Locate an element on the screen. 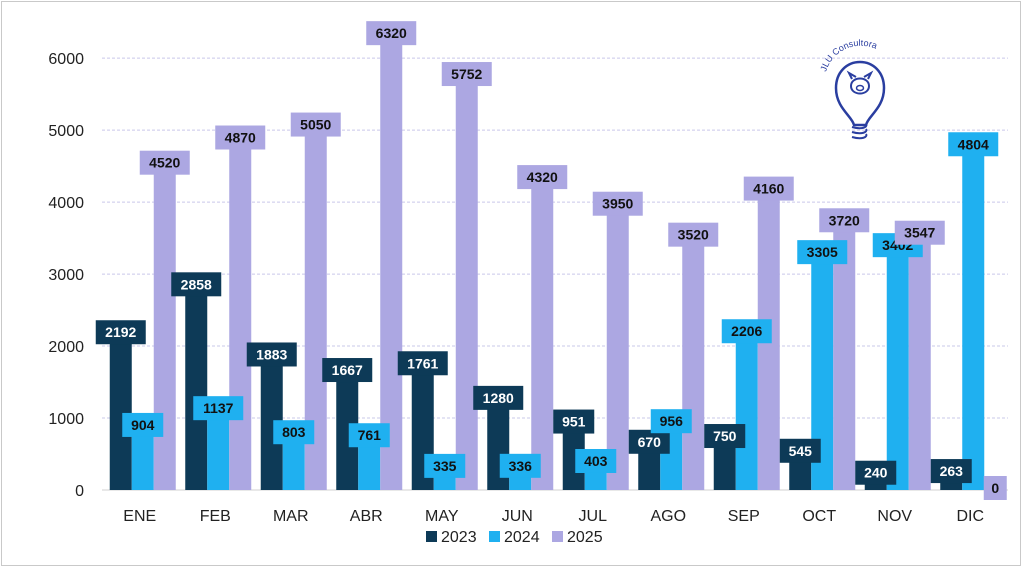 Image resolution: width=1024 pixels, height=569 pixels. x-tick-label: MAR is located at coordinates (291, 516).